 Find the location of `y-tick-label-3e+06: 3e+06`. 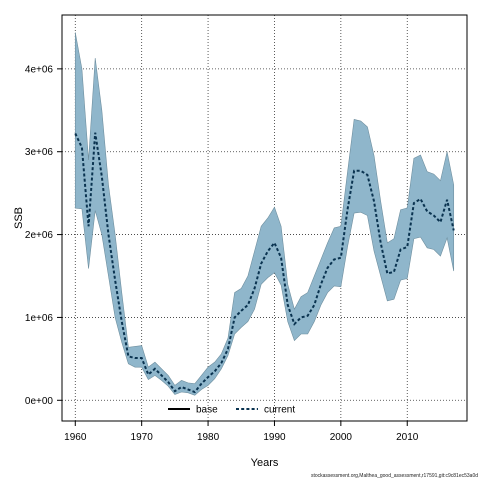

y-tick-label-3e+06: 3e+06 is located at coordinates (39, 152).